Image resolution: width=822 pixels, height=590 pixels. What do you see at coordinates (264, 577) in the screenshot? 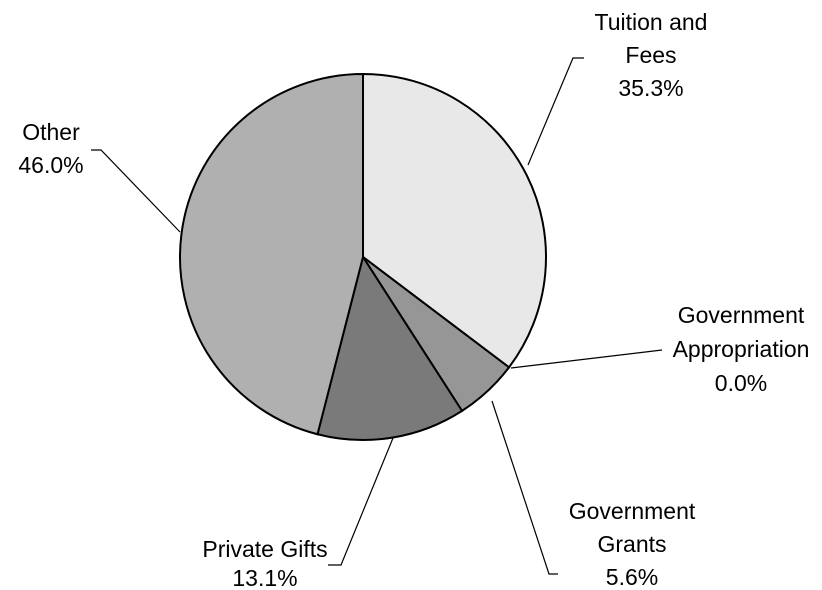
I see `slice-percent-private-gifts: 13.1%` at bounding box center [264, 577].